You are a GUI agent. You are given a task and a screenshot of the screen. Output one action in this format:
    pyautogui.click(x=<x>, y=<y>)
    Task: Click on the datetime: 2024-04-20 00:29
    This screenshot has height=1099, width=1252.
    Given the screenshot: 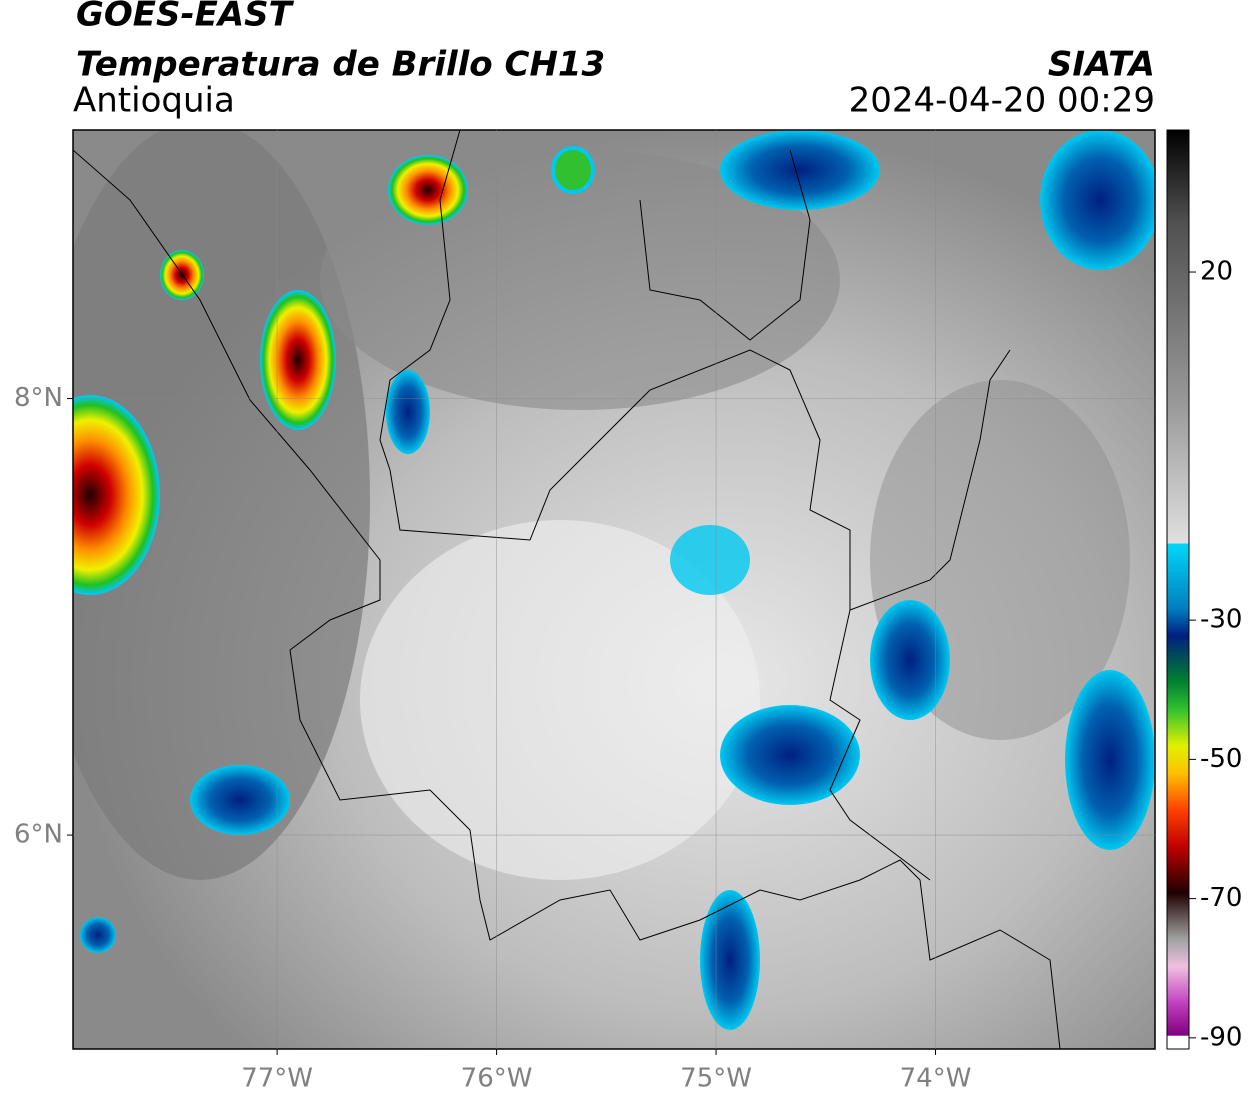 What is the action you would take?
    pyautogui.click(x=1002, y=101)
    